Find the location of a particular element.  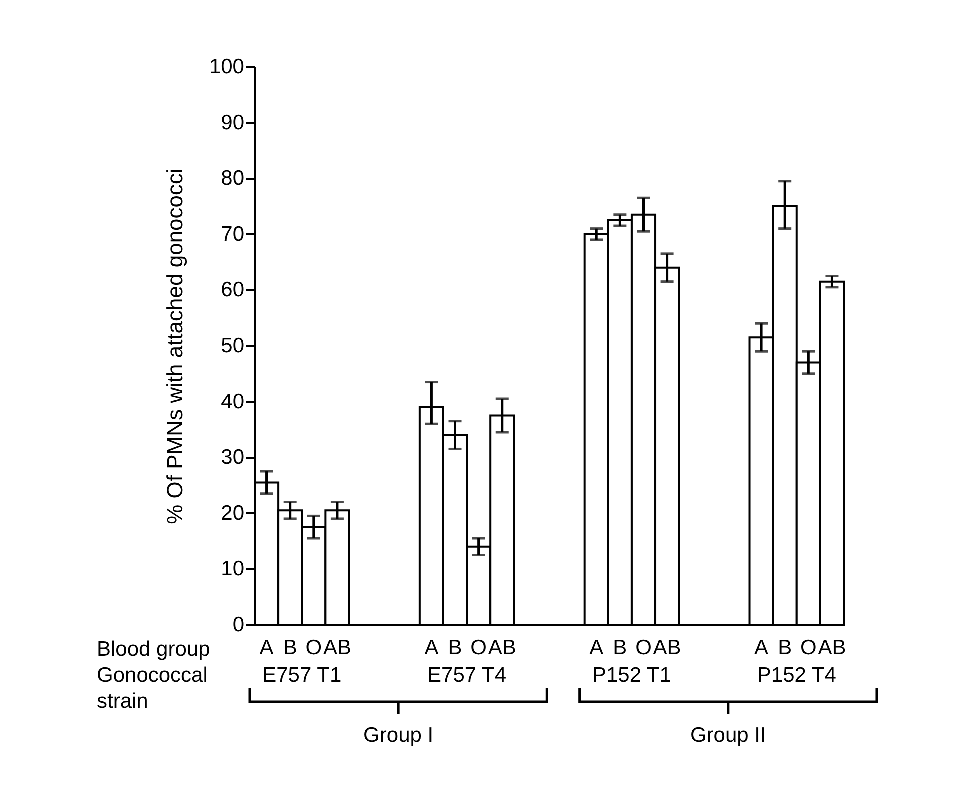

text: P152 T1 is located at coordinates (632, 675).